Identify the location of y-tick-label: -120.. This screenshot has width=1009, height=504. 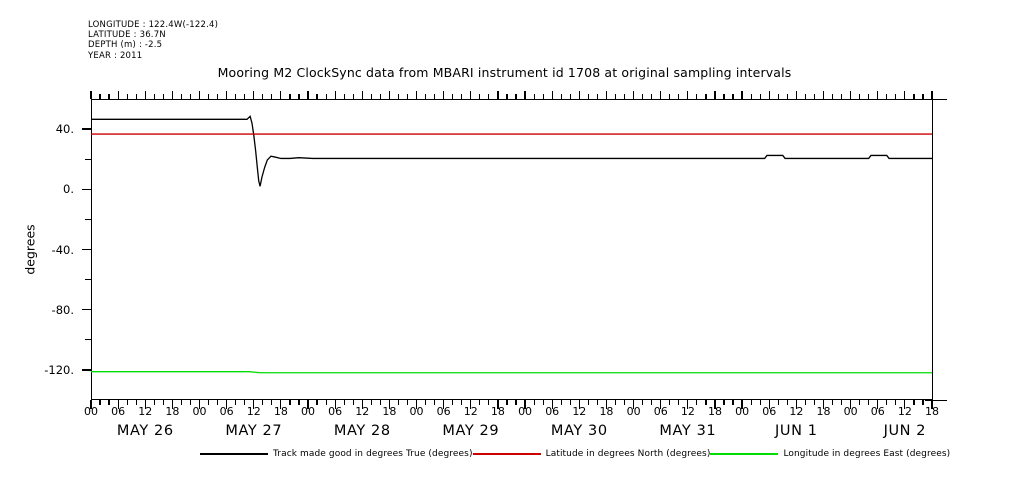
(59, 369).